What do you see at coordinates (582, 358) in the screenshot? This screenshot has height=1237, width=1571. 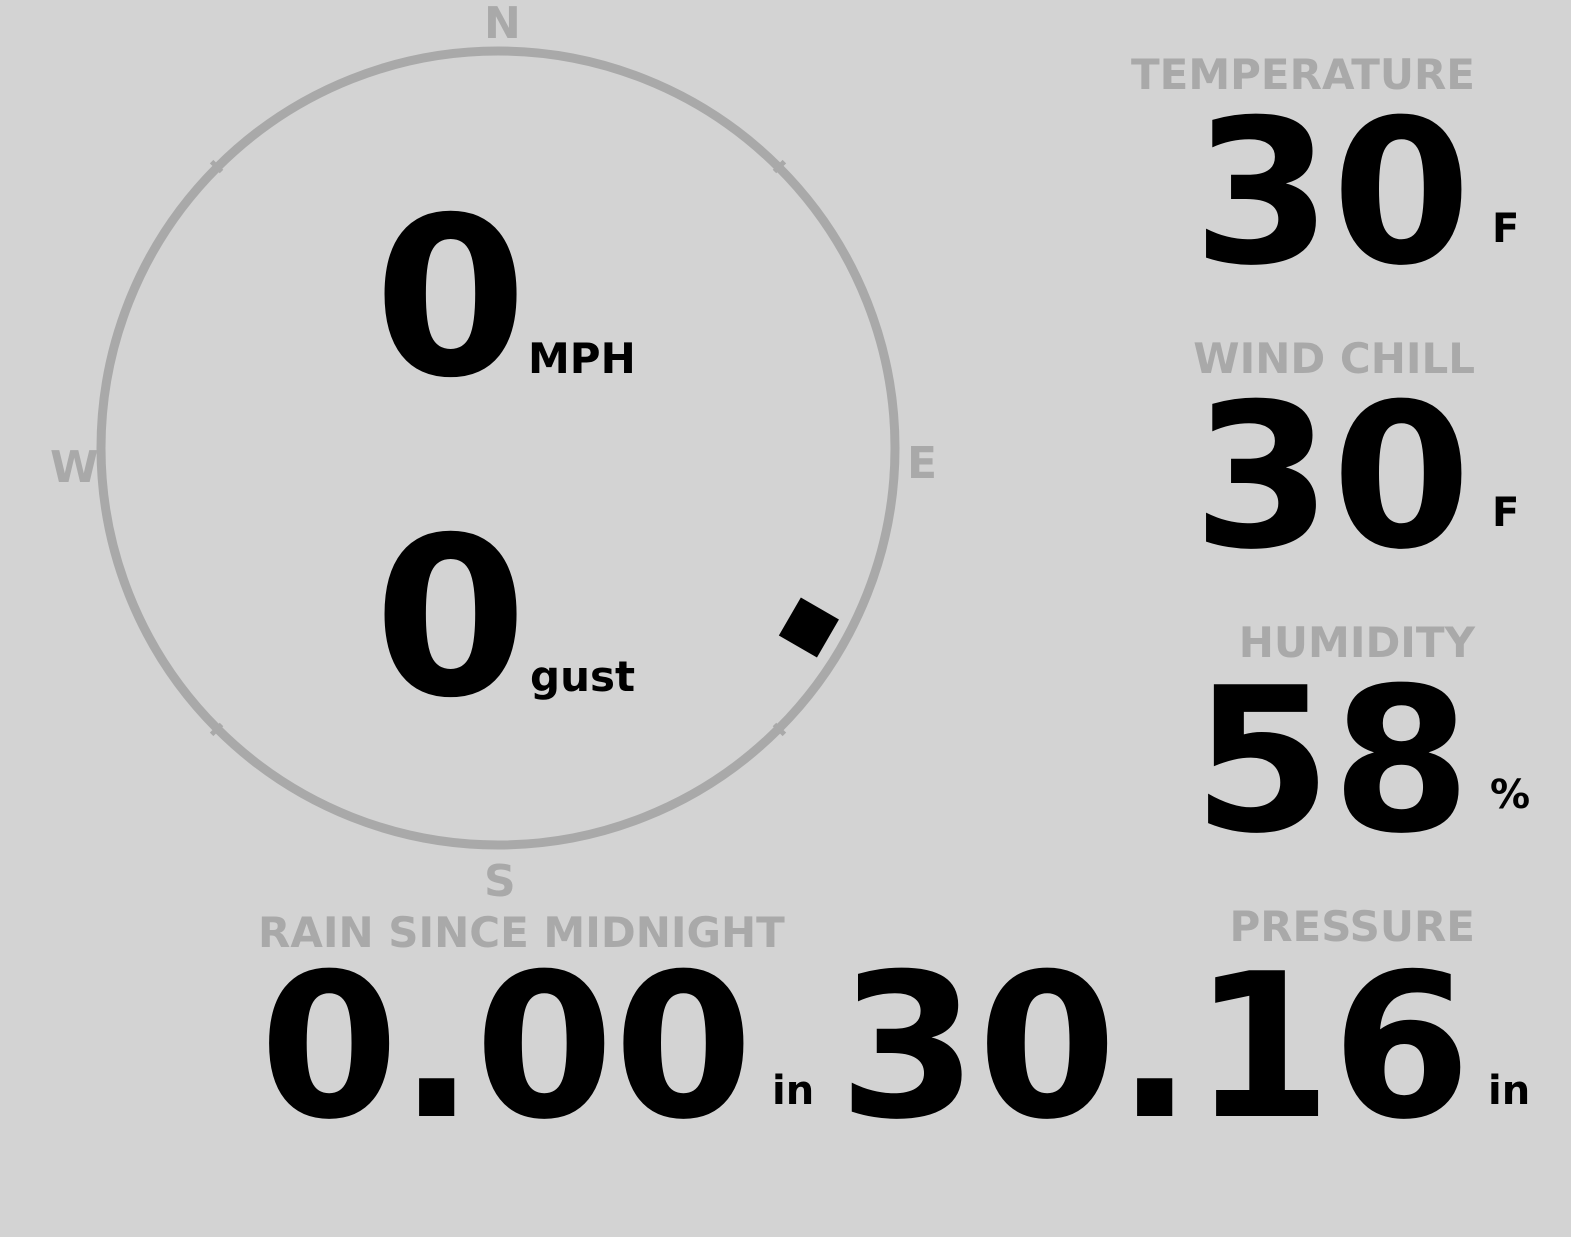 I see `wind-speed-unit: MPH` at bounding box center [582, 358].